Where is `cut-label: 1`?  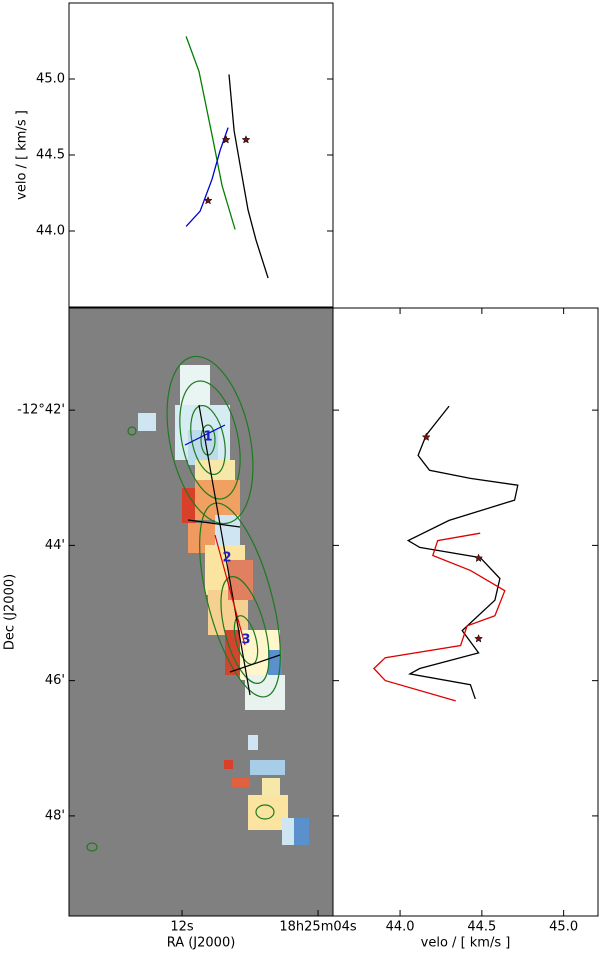 cut-label: 1 is located at coordinates (207, 437).